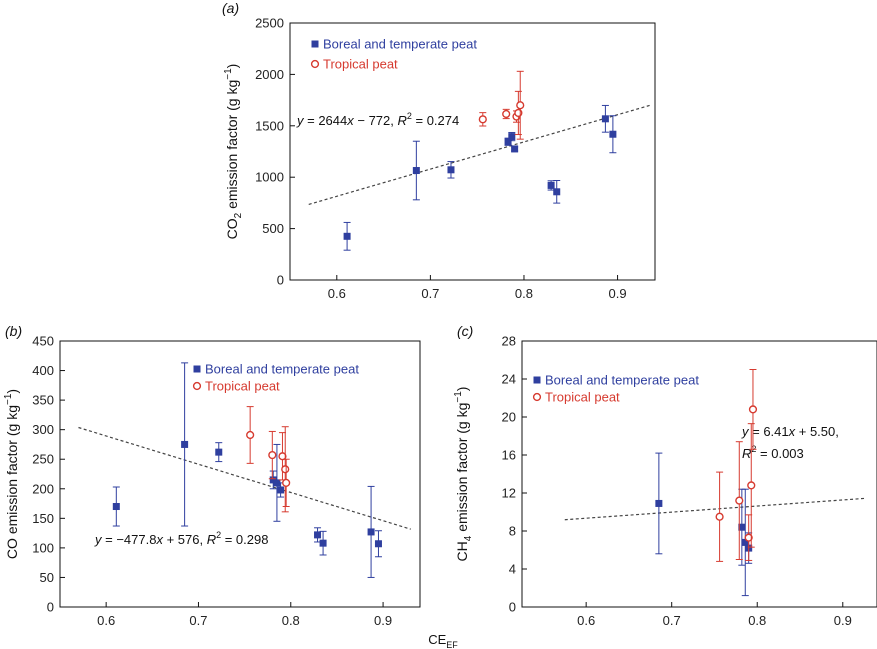 This screenshot has height=649, width=877. I want to click on y-tick-label: 12, so click(509, 493).